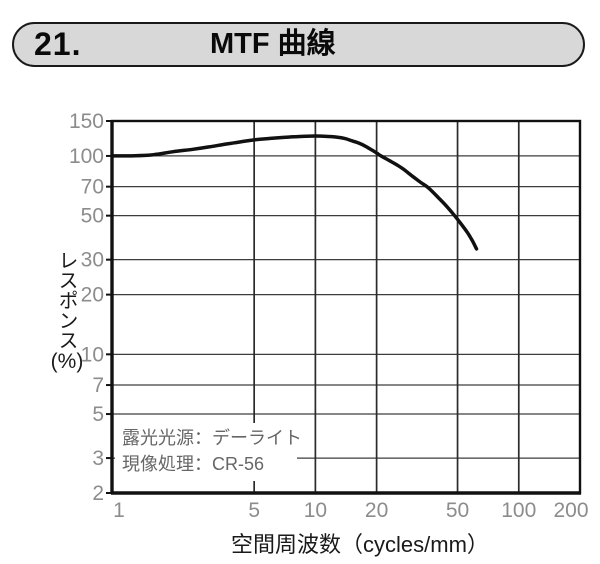 The height and width of the screenshot is (564, 600). Describe the element at coordinates (212, 438) in the screenshot. I see `annotation-line-exposure: 露光光源：デーライト` at that location.